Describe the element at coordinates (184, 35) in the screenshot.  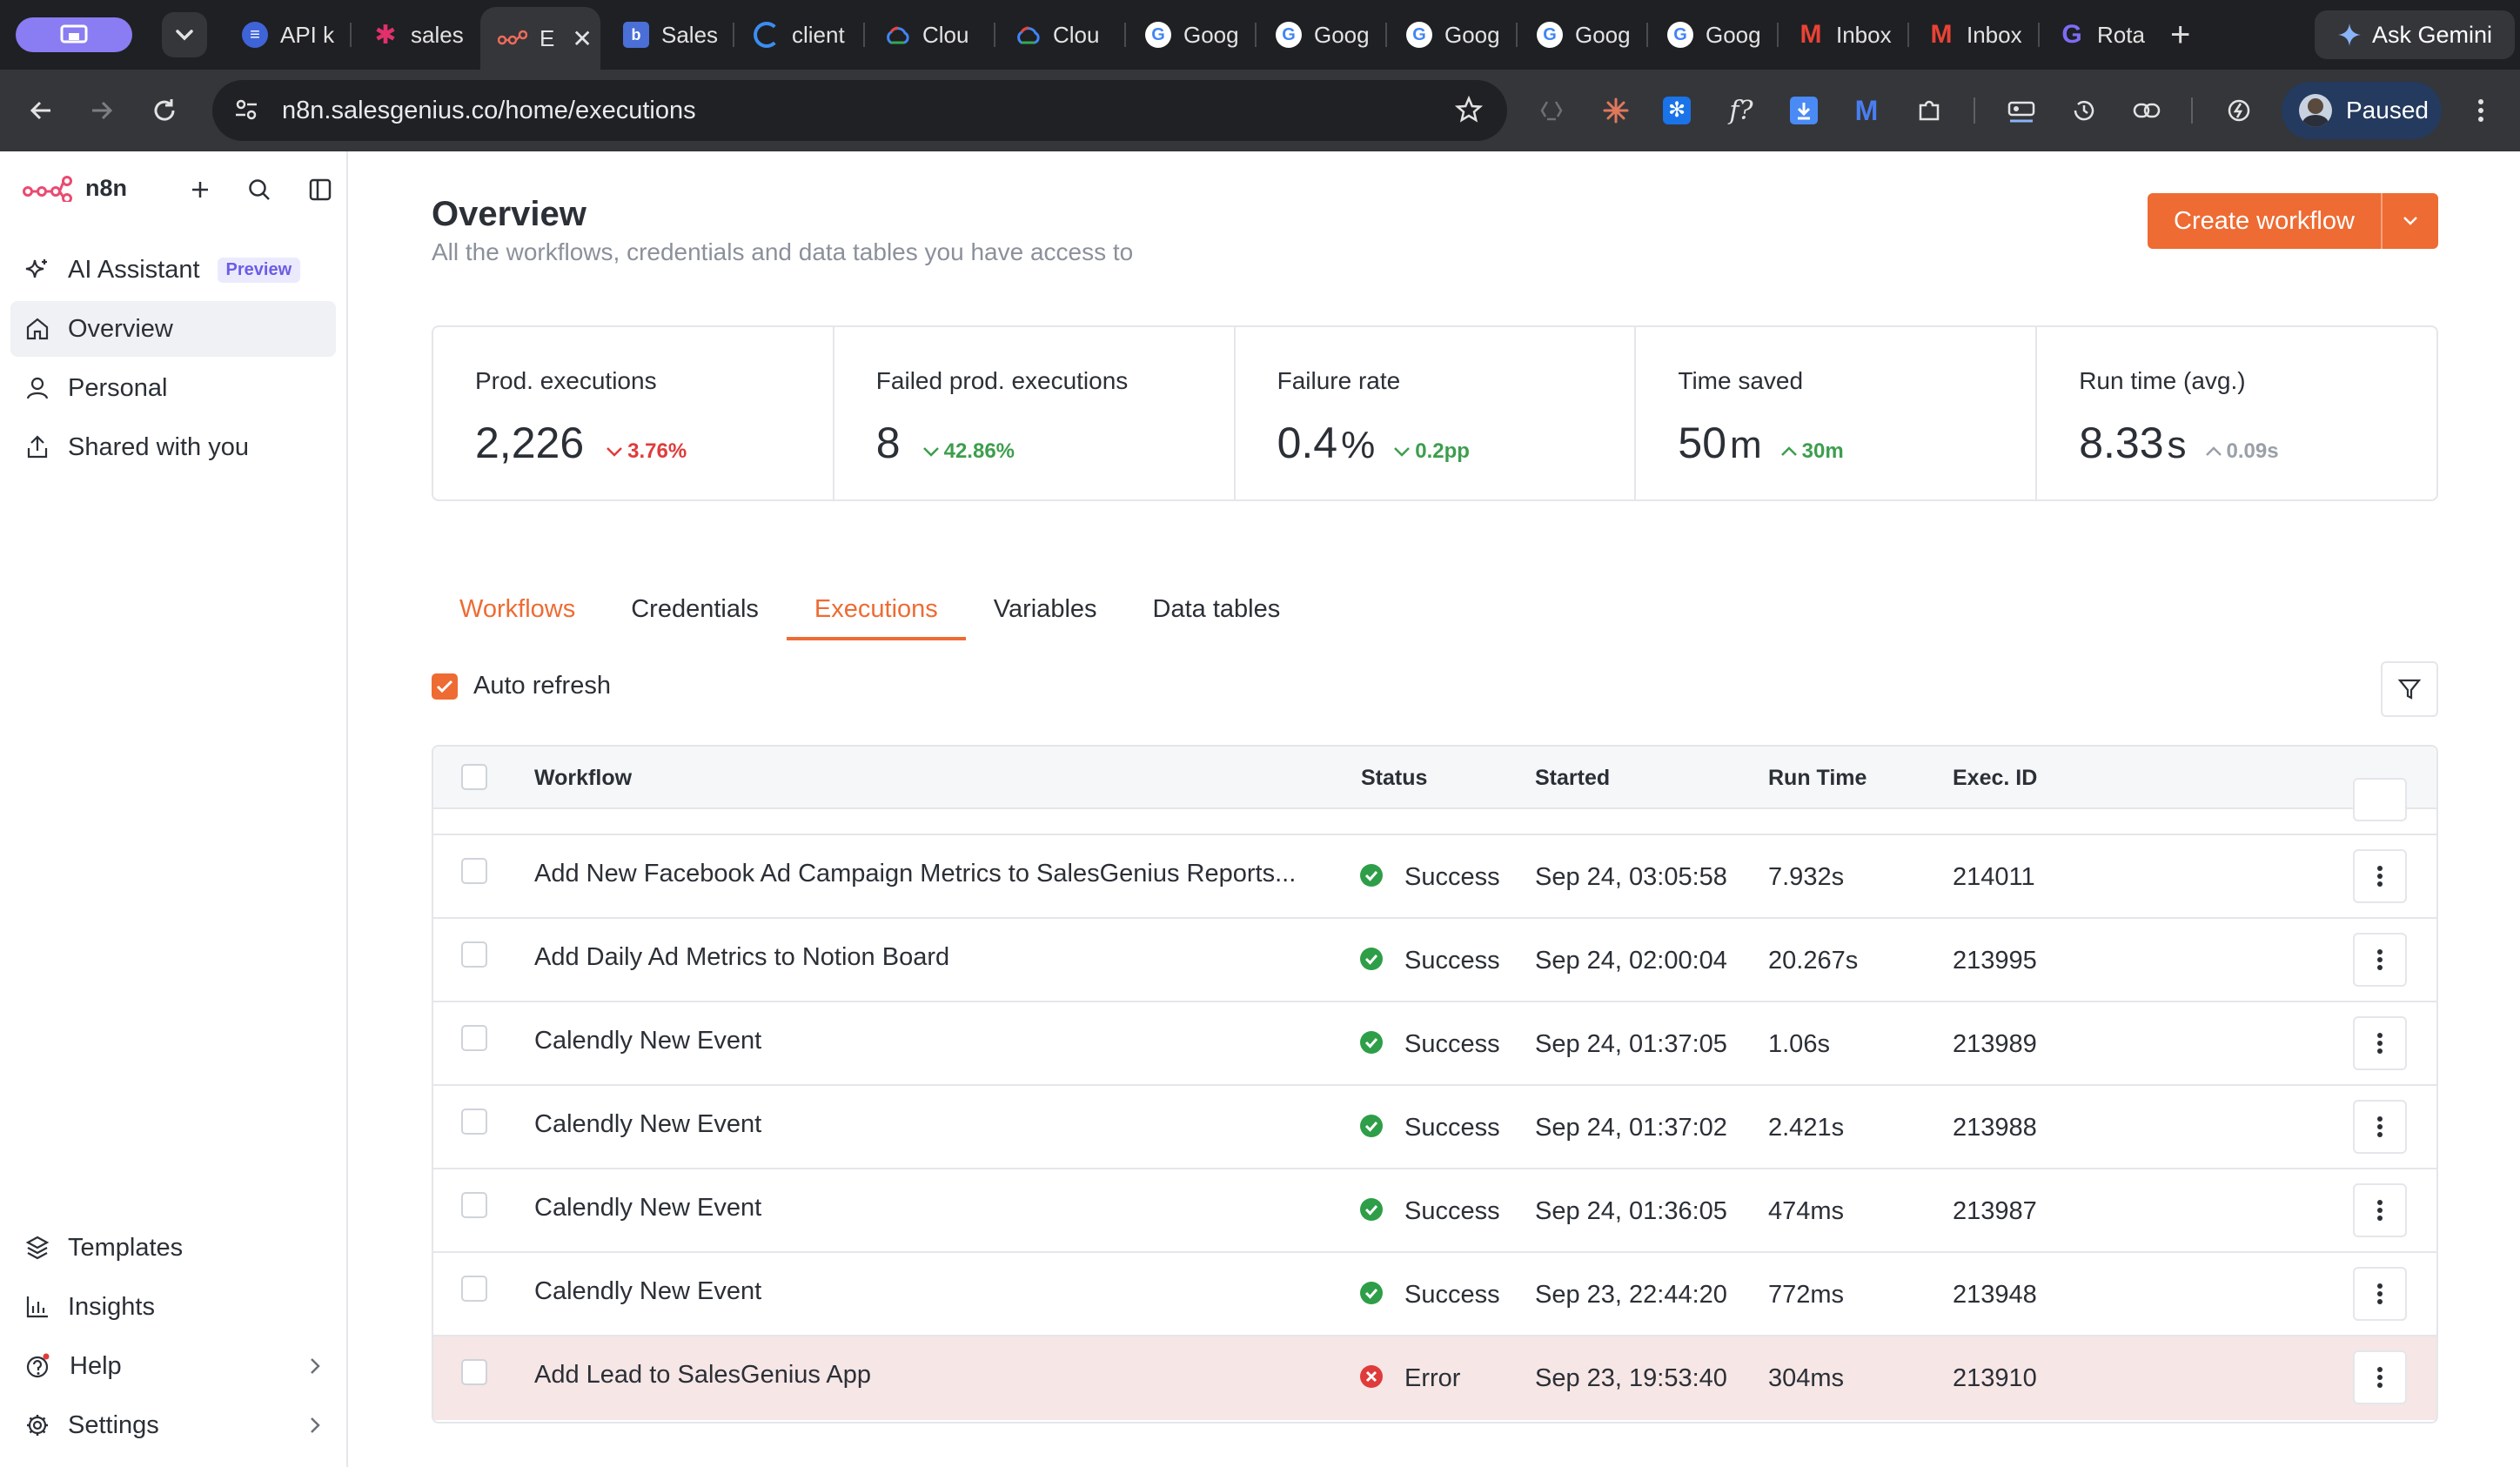
I see `tab-search-button` at that location.